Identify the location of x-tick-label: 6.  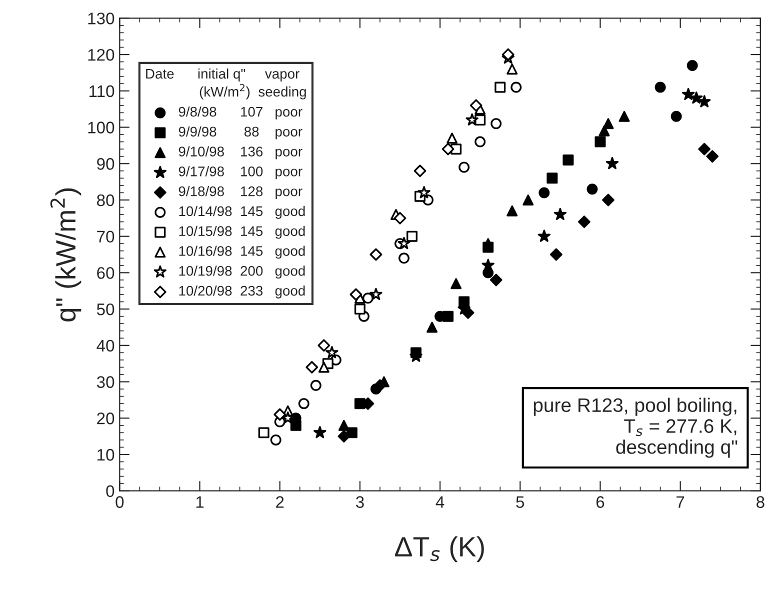
(600, 502).